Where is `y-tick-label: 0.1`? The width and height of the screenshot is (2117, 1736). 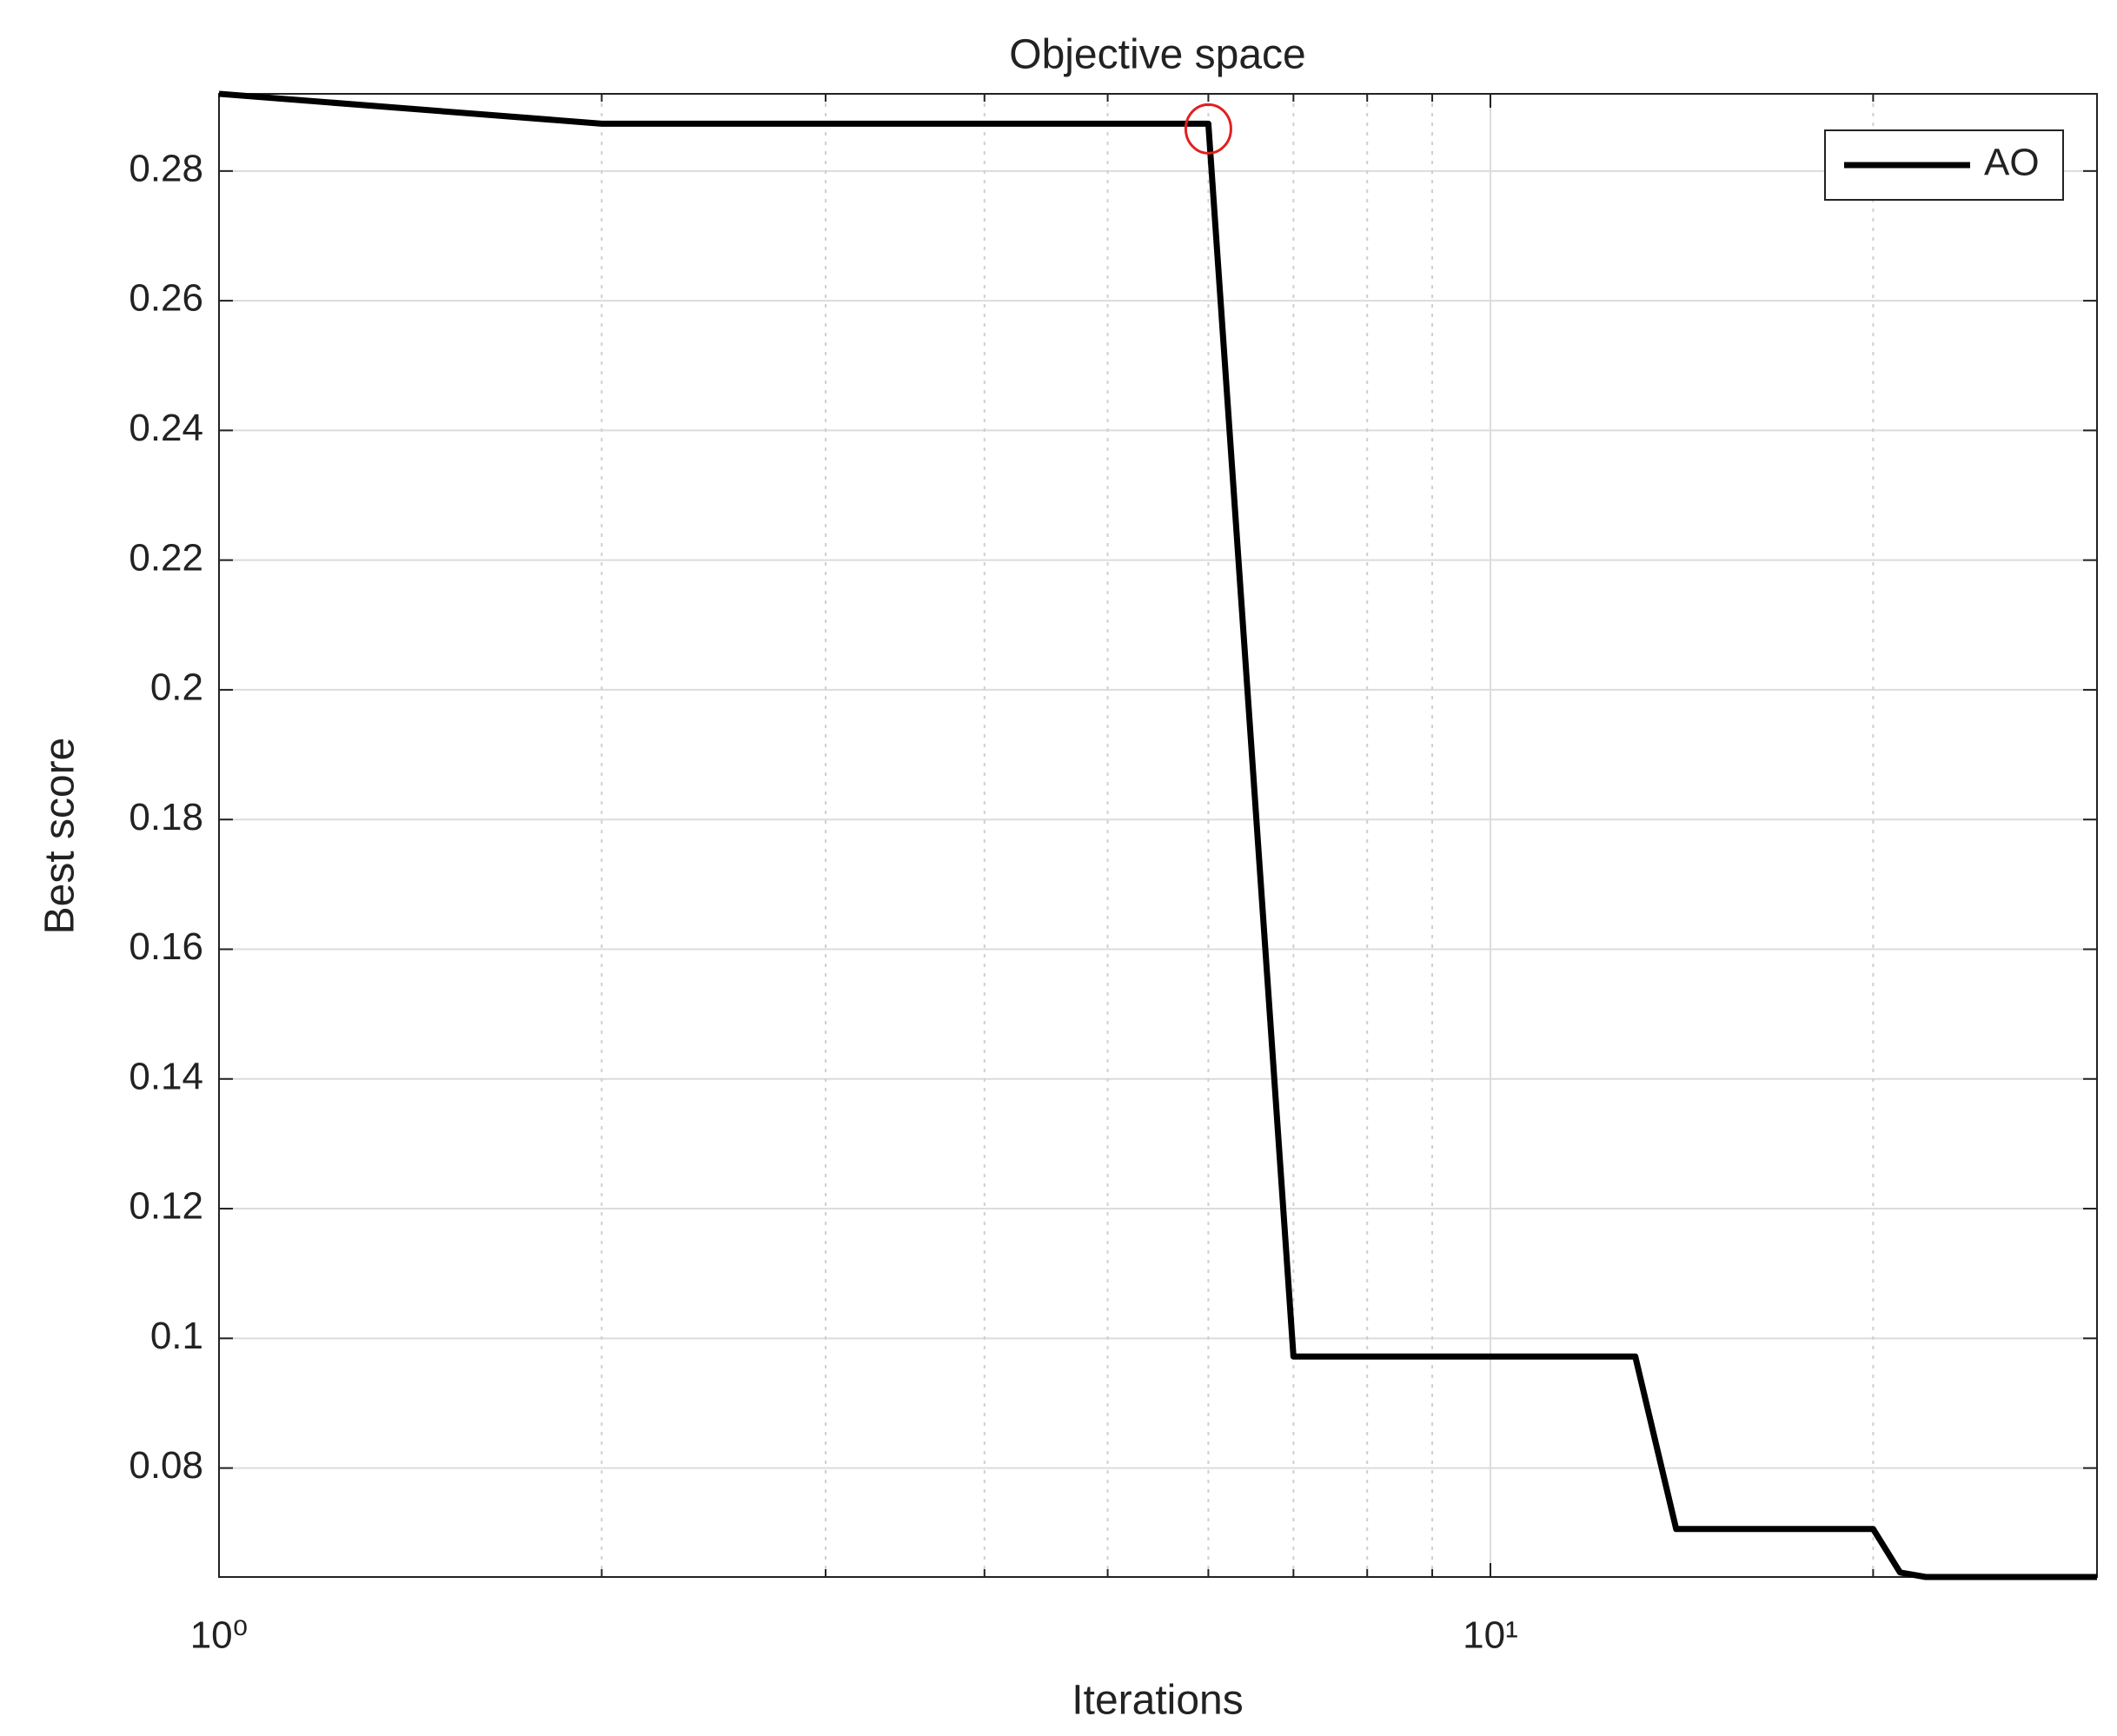 y-tick-label: 0.1 is located at coordinates (176, 1336).